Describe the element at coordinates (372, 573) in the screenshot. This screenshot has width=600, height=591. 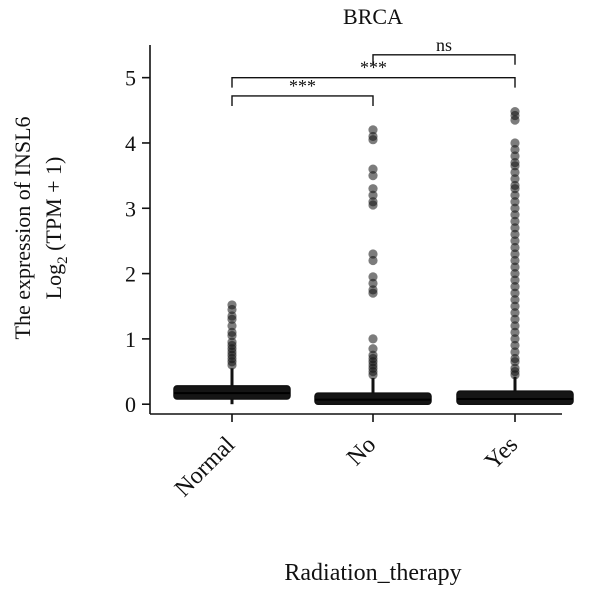
I see `x-axis-title: Radiation_therapy` at that location.